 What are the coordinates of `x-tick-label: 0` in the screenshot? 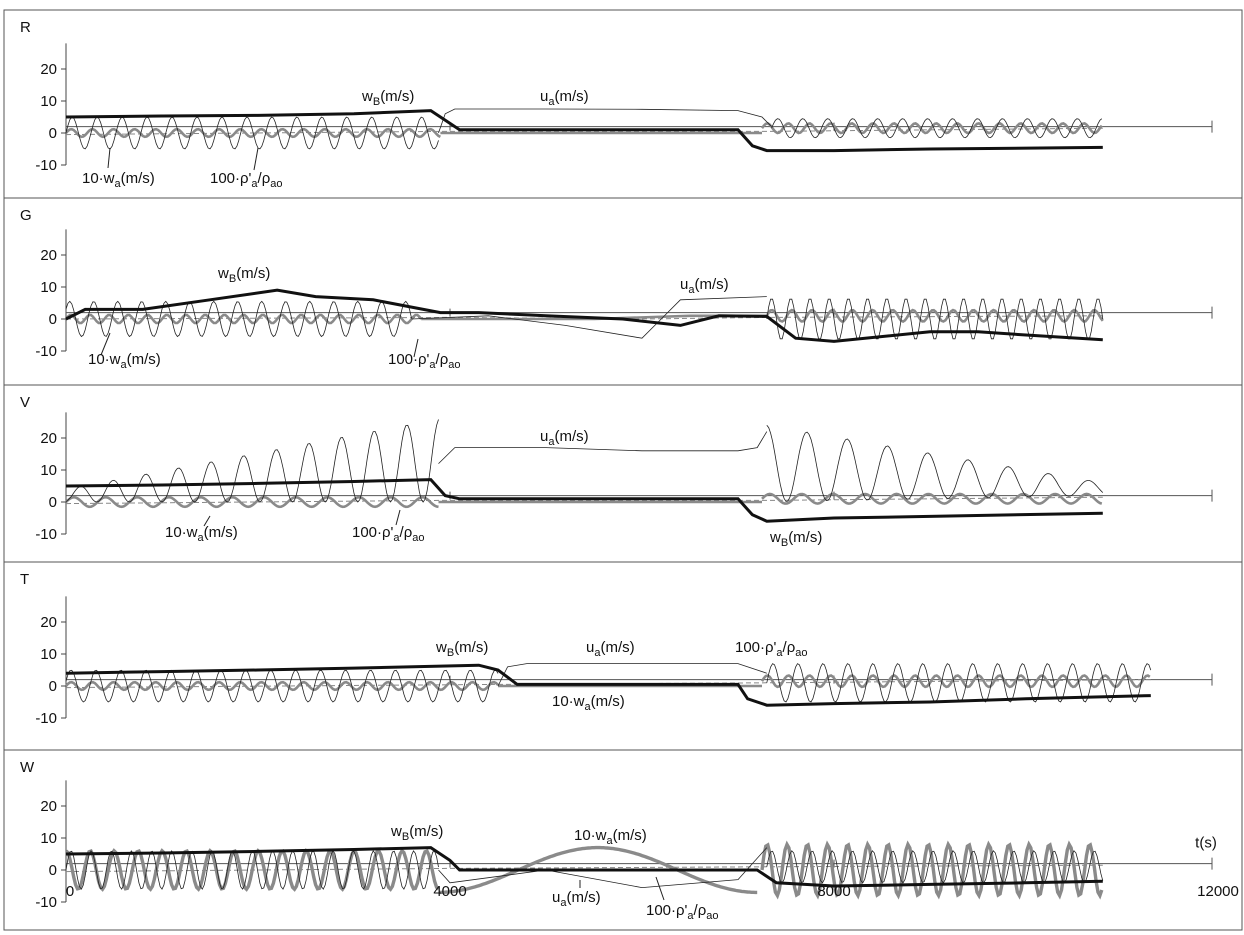 It's located at (70, 891).